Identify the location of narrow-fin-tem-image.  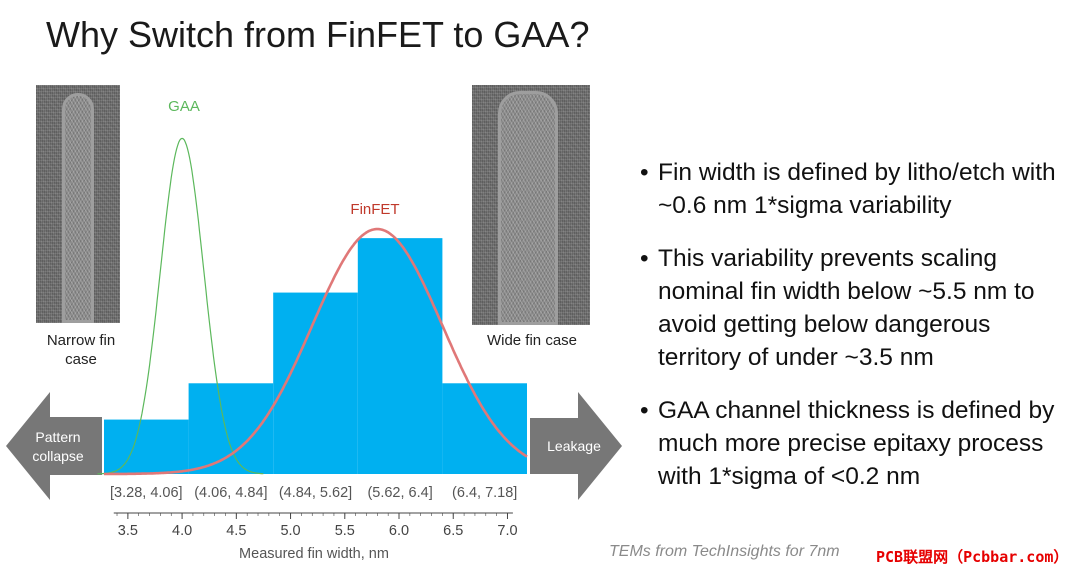
(78, 204).